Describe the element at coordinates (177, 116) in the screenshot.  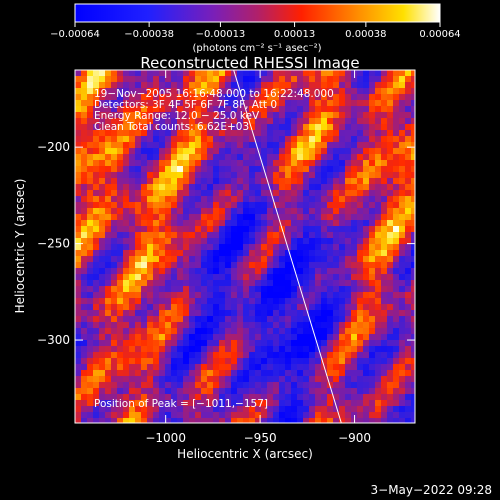
I see `info-energy-range: Energy Range: 12.0 − 25.0 keV` at that location.